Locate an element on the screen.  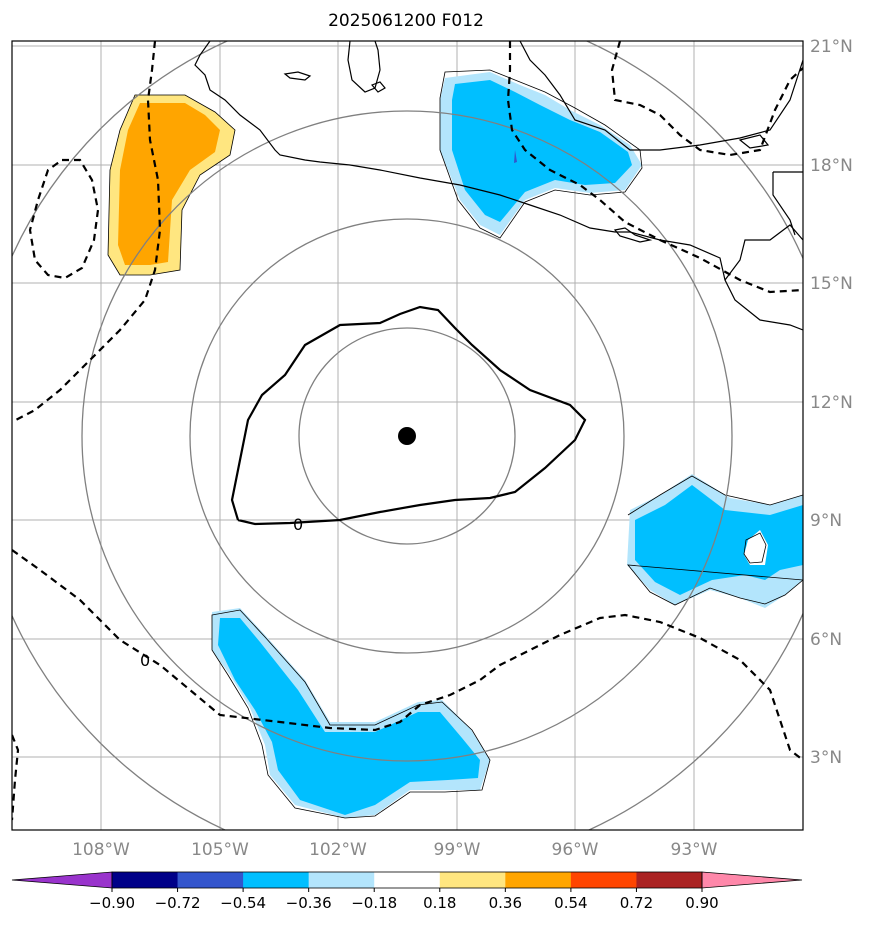
lat-label: 18°N is located at coordinates (831, 166).